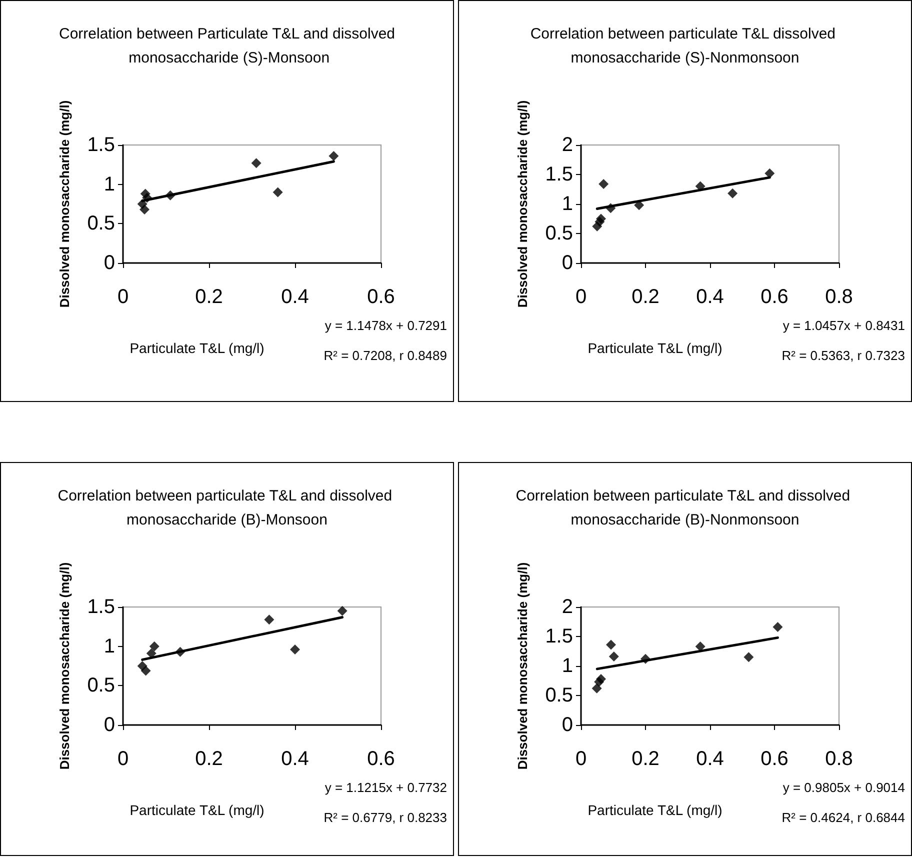 The height and width of the screenshot is (858, 912). Describe the element at coordinates (685, 508) in the screenshot. I see `chart-title: Correlation between particulate T&L and dissolved monosaccharide (B)-Nonmonsoon` at that location.